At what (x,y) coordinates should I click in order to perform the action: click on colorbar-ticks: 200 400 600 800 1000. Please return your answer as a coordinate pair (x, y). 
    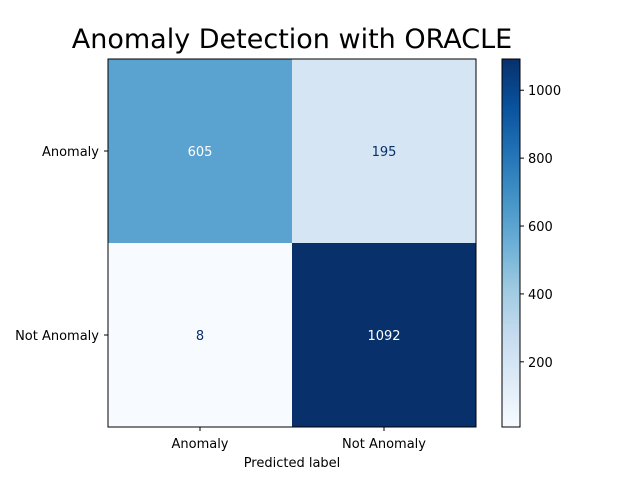
    Looking at the image, I should click on (540, 227).